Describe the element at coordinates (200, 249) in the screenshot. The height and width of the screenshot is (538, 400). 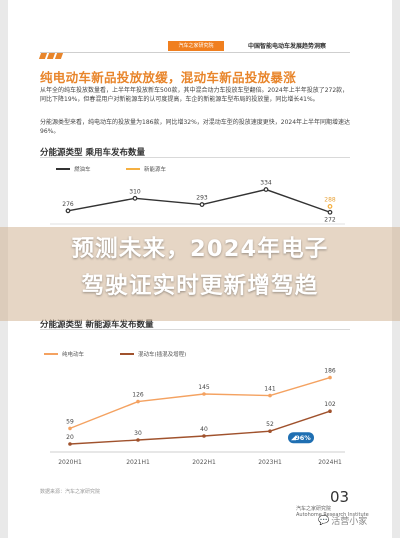
I see `banner-line-1: 预测未来，2024年电子` at that location.